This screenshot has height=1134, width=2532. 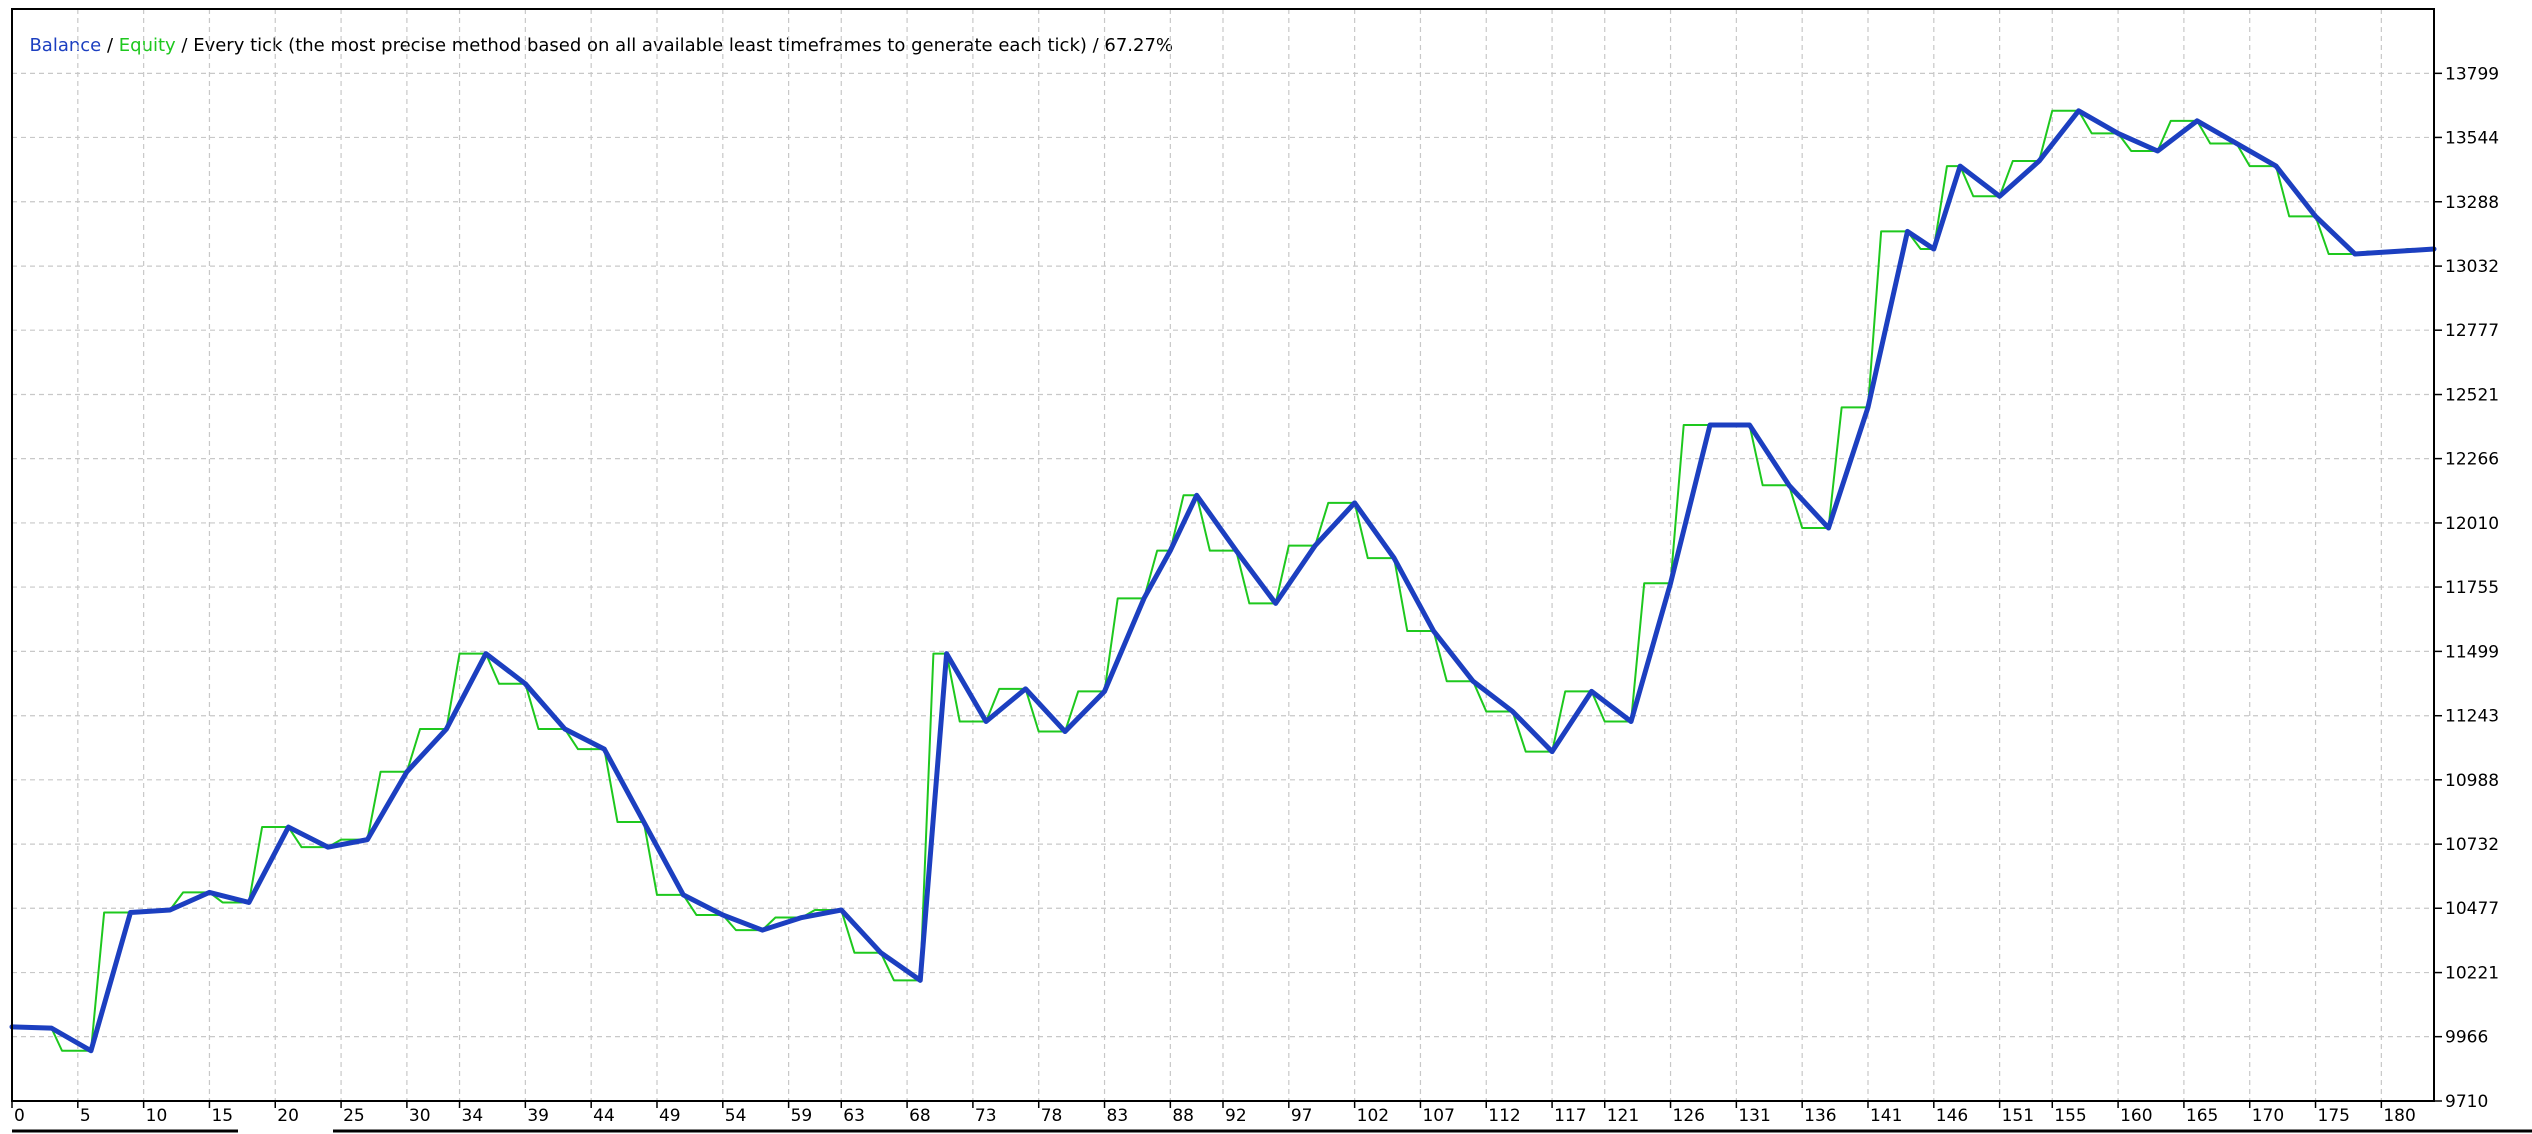 What do you see at coordinates (222, 1116) in the screenshot?
I see `x-tick-label: 15` at bounding box center [222, 1116].